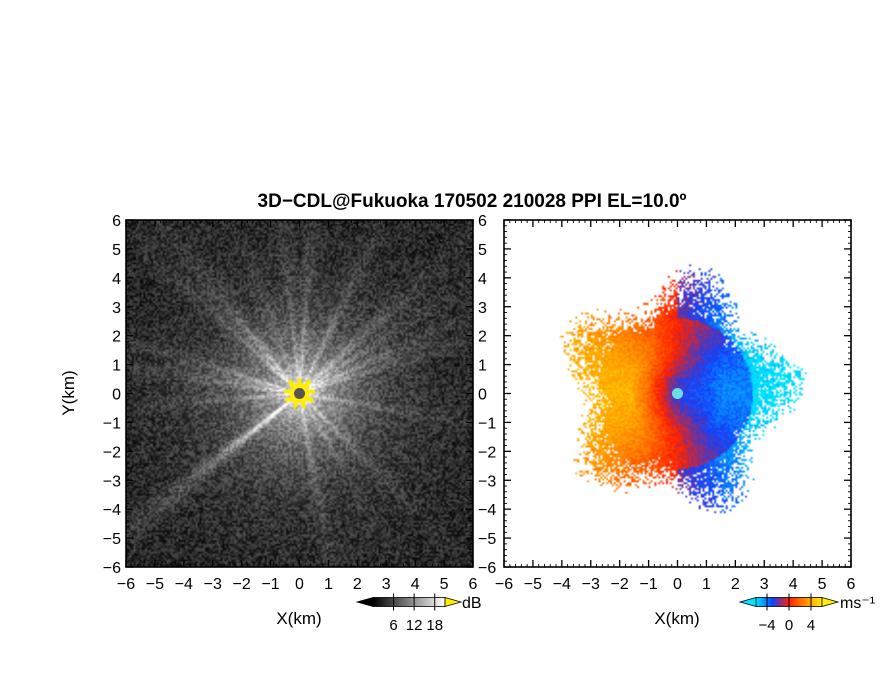 This screenshot has width=880, height=680. I want to click on velocity-x-tick-label: 4, so click(793, 584).